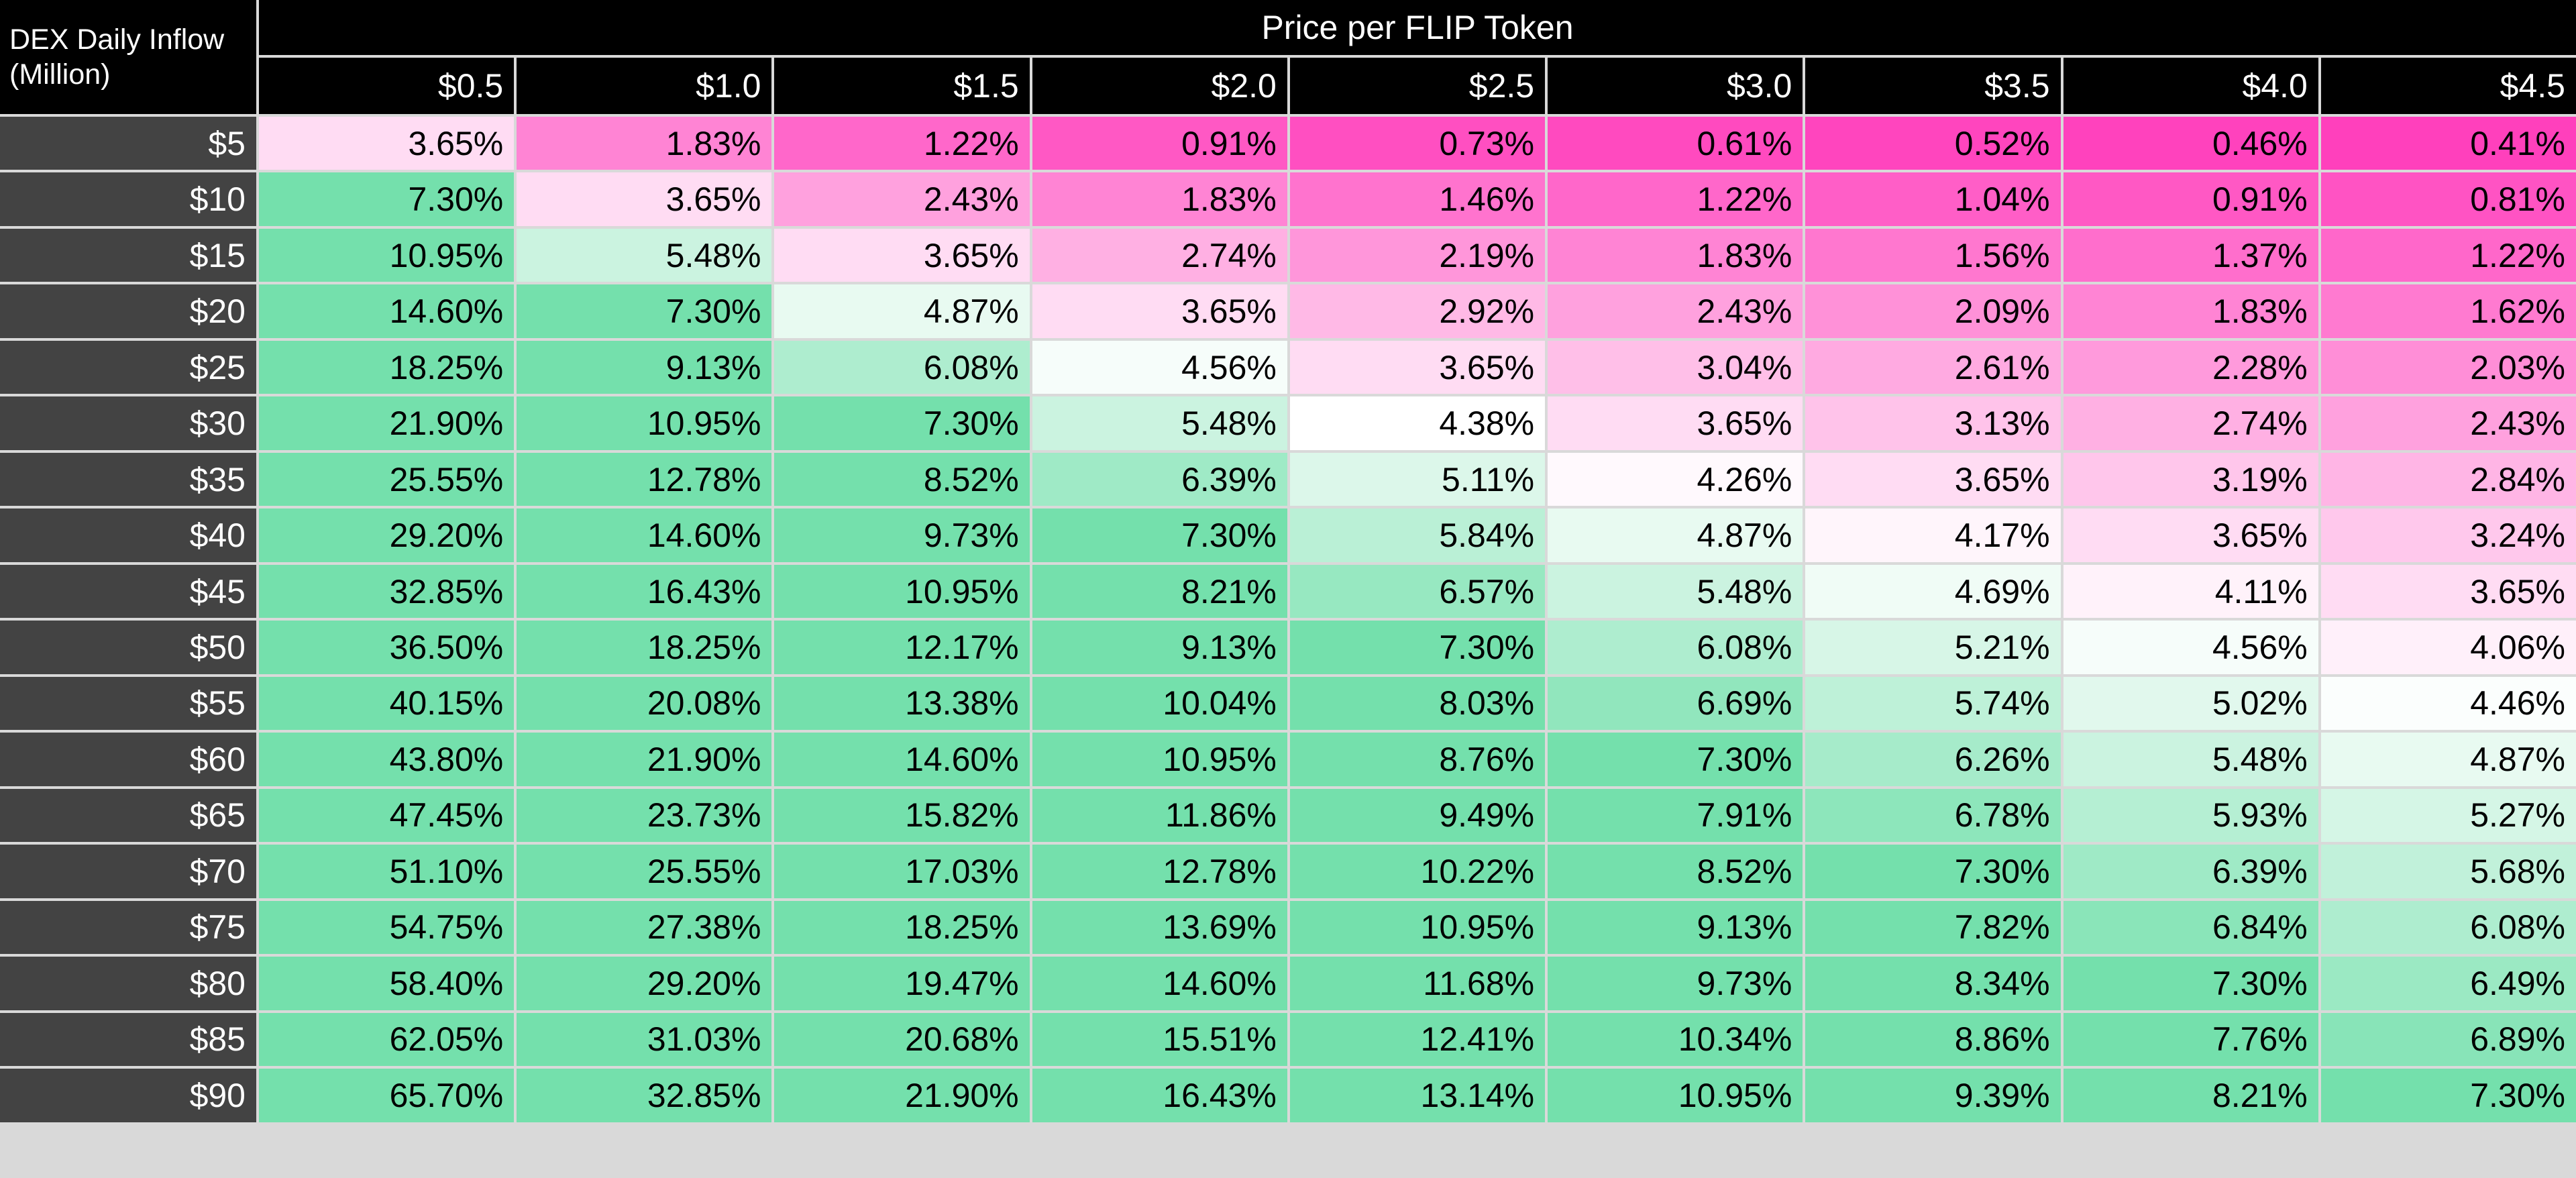 The width and height of the screenshot is (2576, 1178). What do you see at coordinates (128, 535) in the screenshot?
I see `inflow-row-header: $40` at bounding box center [128, 535].